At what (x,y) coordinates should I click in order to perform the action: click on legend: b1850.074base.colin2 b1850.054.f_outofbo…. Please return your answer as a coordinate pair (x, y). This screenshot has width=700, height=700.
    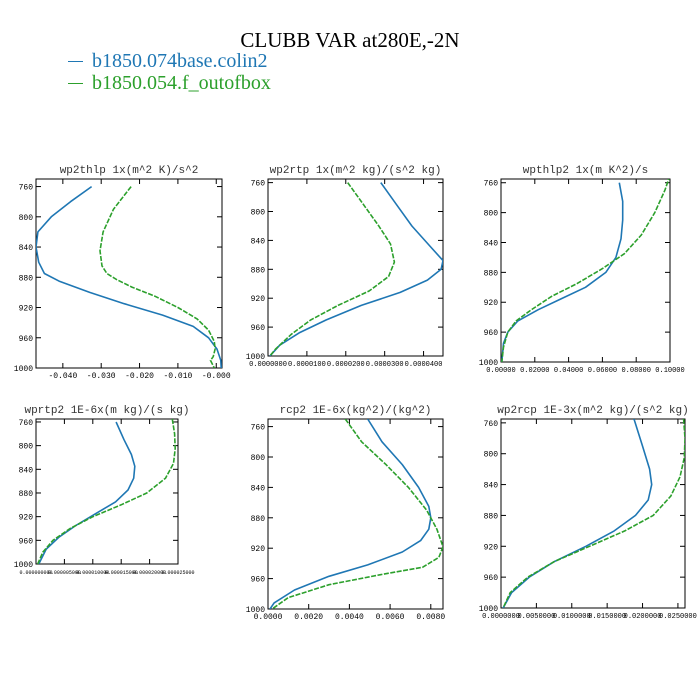
    Looking at the image, I should click on (166, 72).